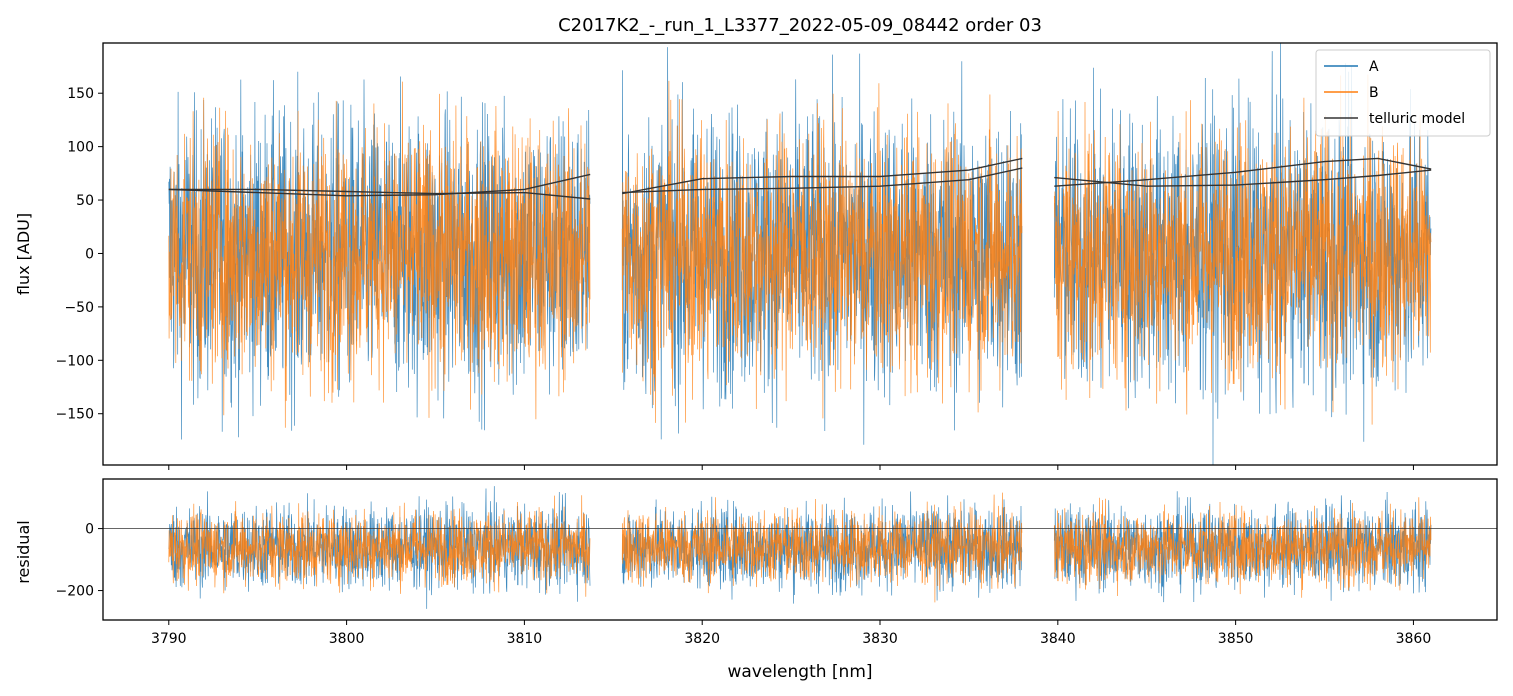 The height and width of the screenshot is (696, 1513). I want to click on x-tick-label: 3840, so click(1058, 639).